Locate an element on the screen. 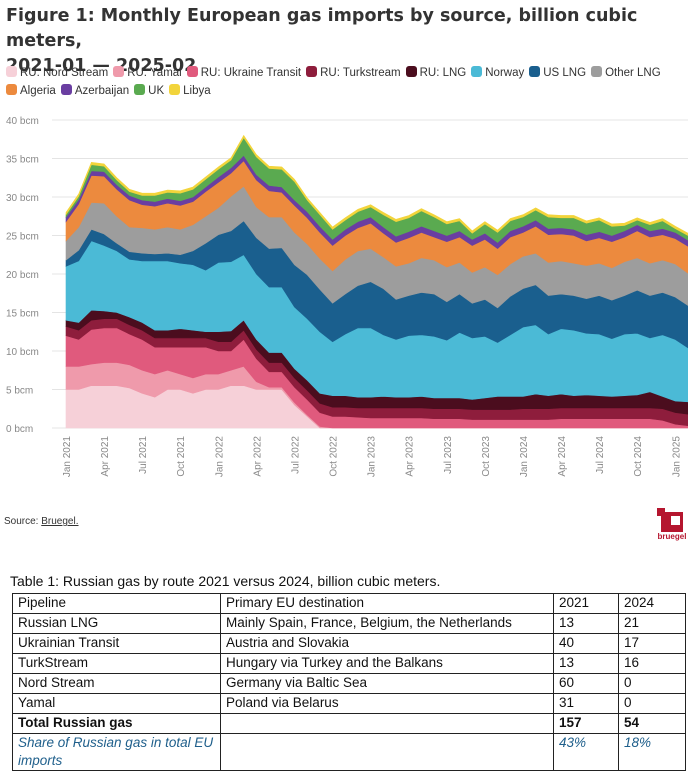 The width and height of the screenshot is (688, 783). table-cell: 17 is located at coordinates (652, 643).